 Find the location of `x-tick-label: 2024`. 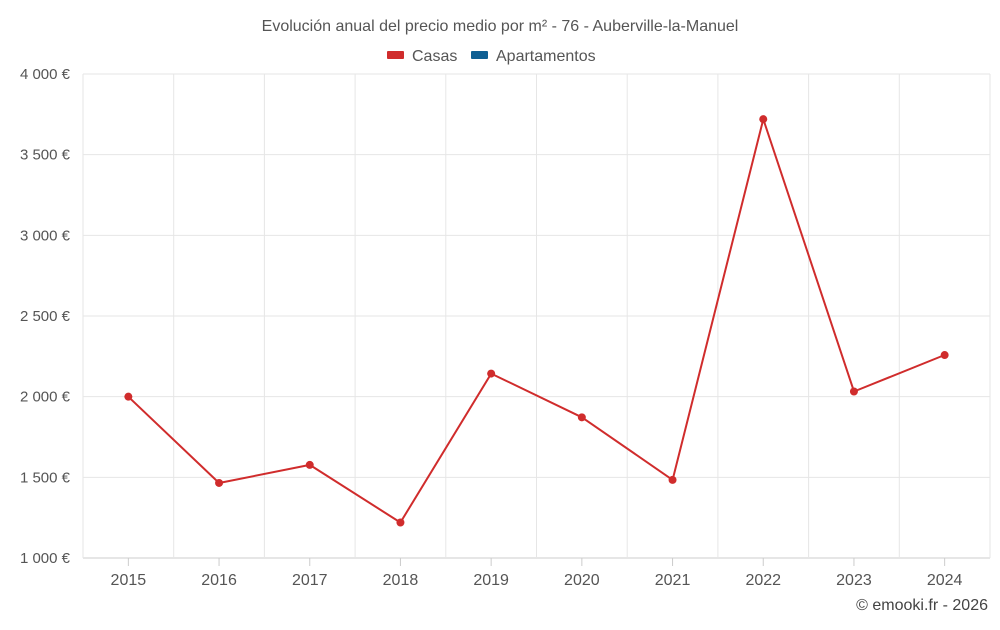

x-tick-label: 2024 is located at coordinates (945, 580).